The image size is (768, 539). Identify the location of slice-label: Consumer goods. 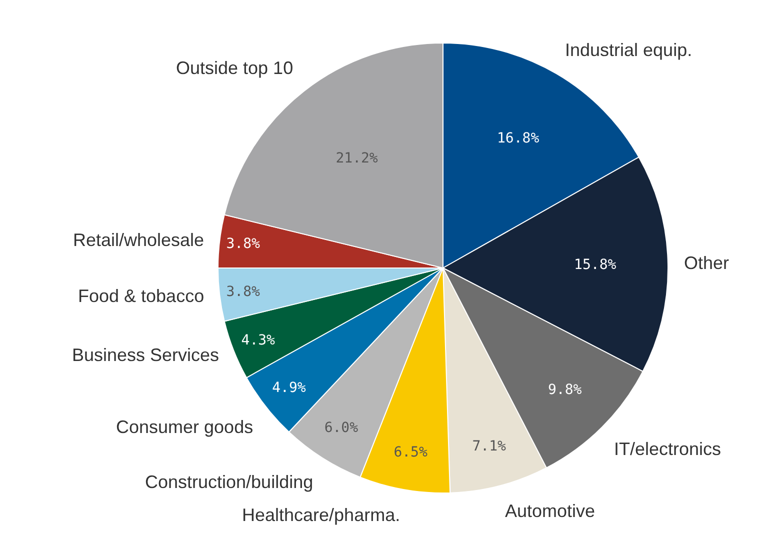
(185, 427).